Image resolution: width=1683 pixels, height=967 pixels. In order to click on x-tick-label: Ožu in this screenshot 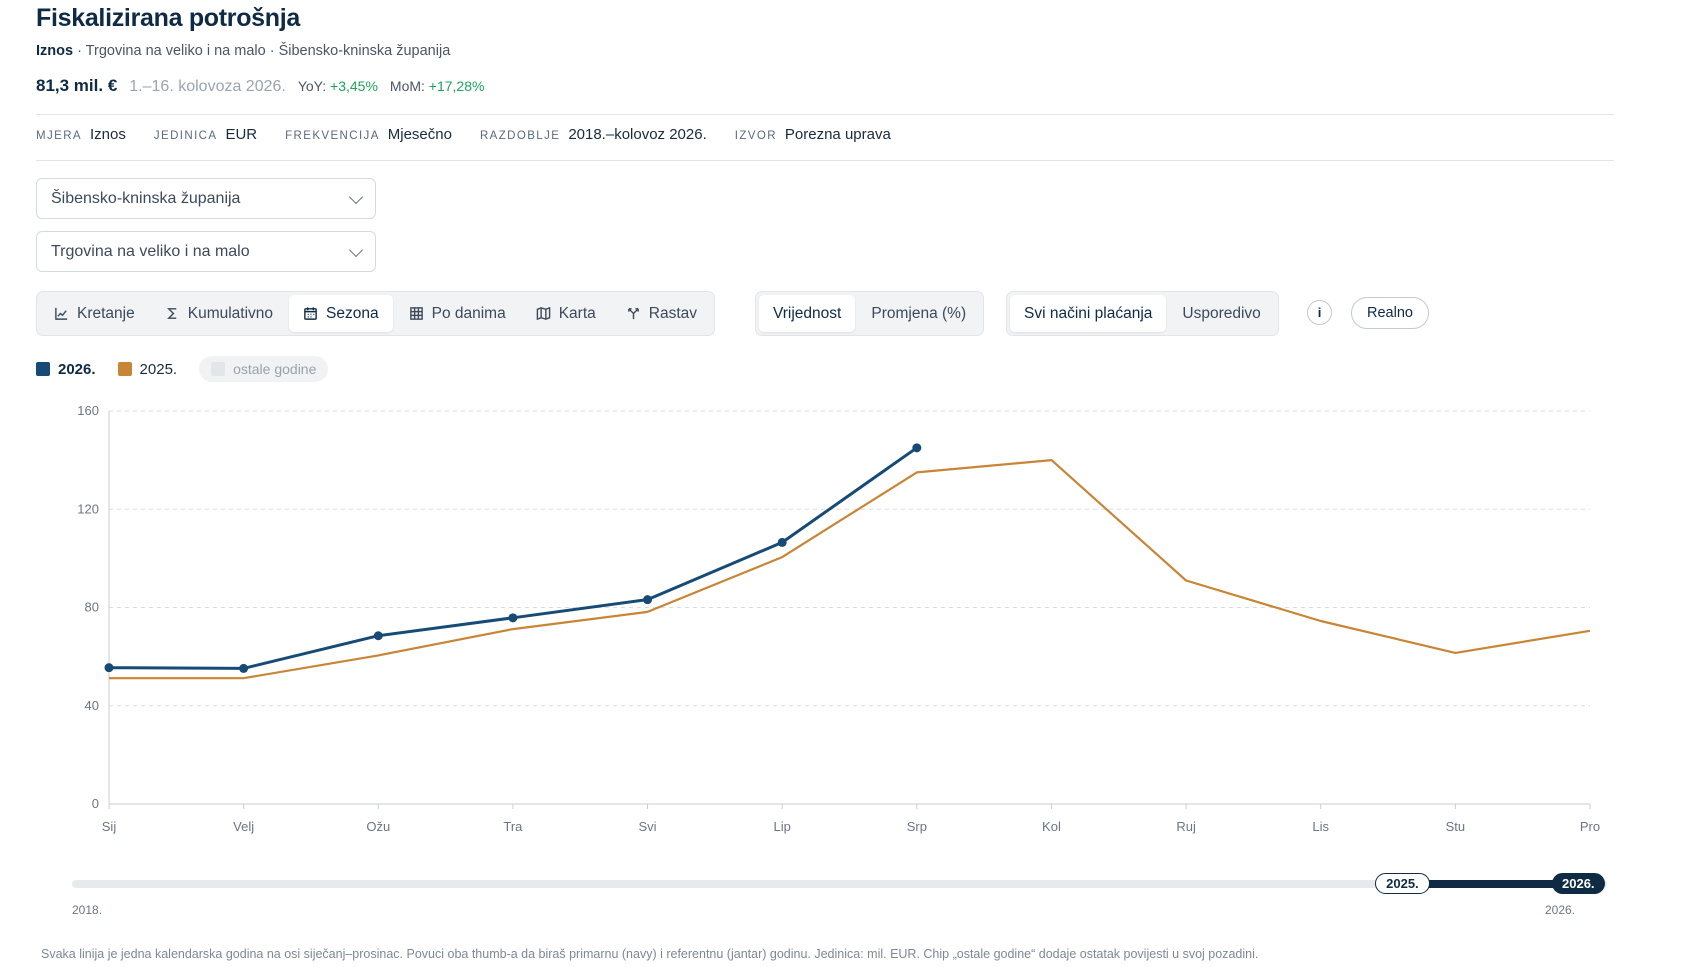, I will do `click(378, 826)`.